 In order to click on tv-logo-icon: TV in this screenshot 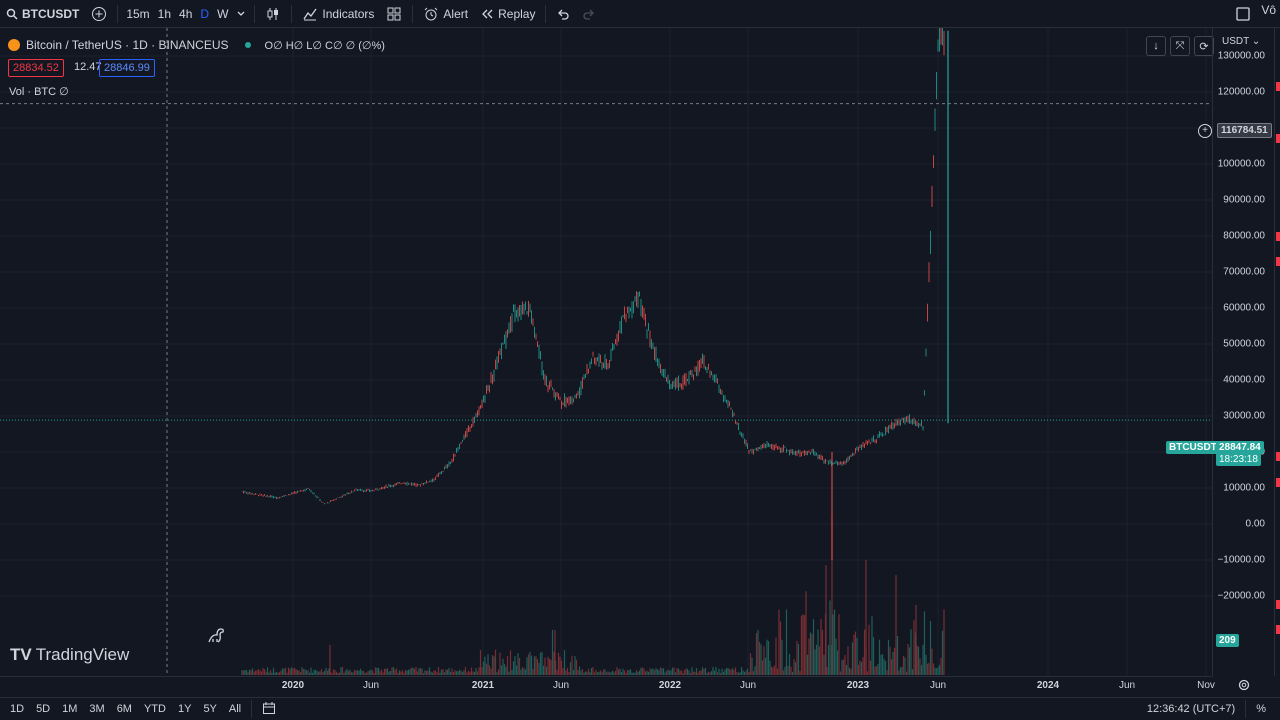, I will do `click(21, 654)`.